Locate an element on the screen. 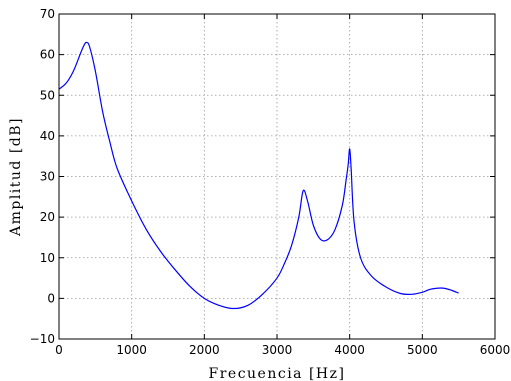  x-tick-label: 3000 is located at coordinates (277, 350).